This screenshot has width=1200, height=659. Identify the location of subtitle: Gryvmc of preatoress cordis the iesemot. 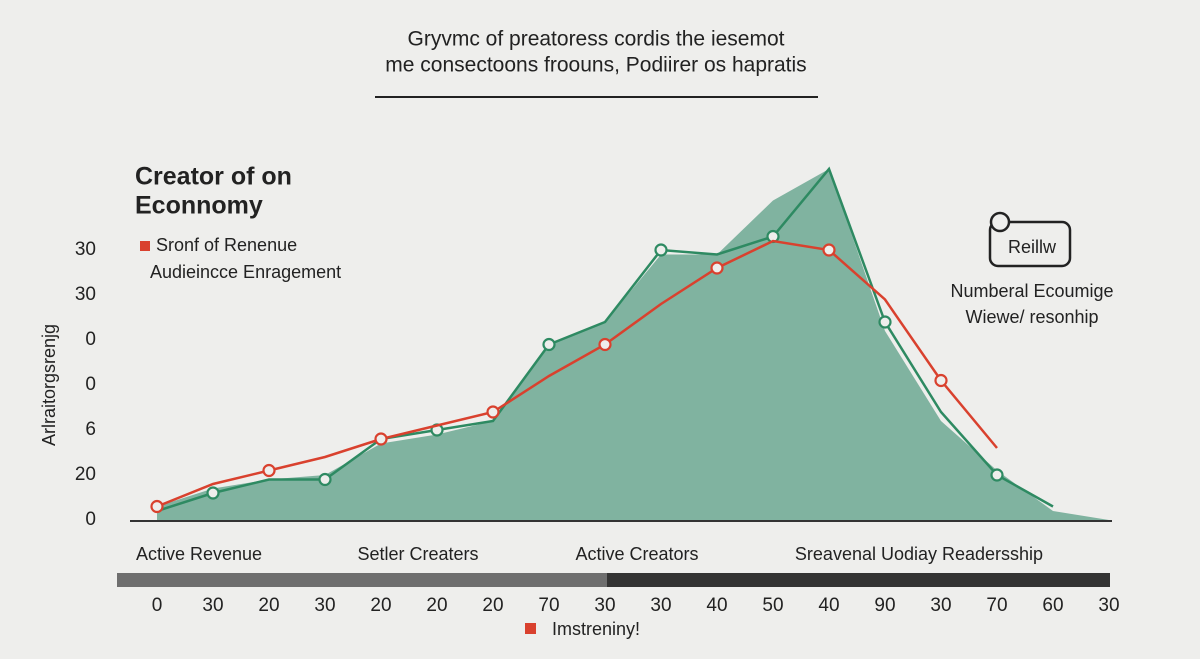
(596, 39).